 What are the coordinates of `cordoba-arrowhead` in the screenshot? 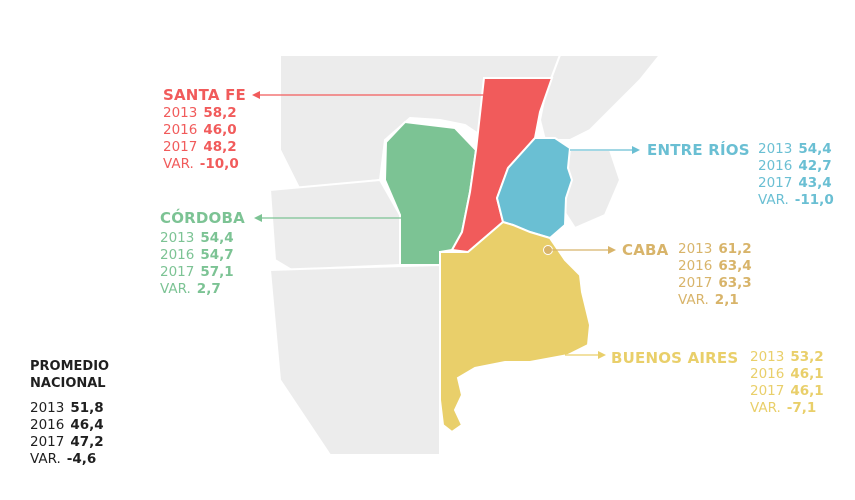 It's located at (258, 218).